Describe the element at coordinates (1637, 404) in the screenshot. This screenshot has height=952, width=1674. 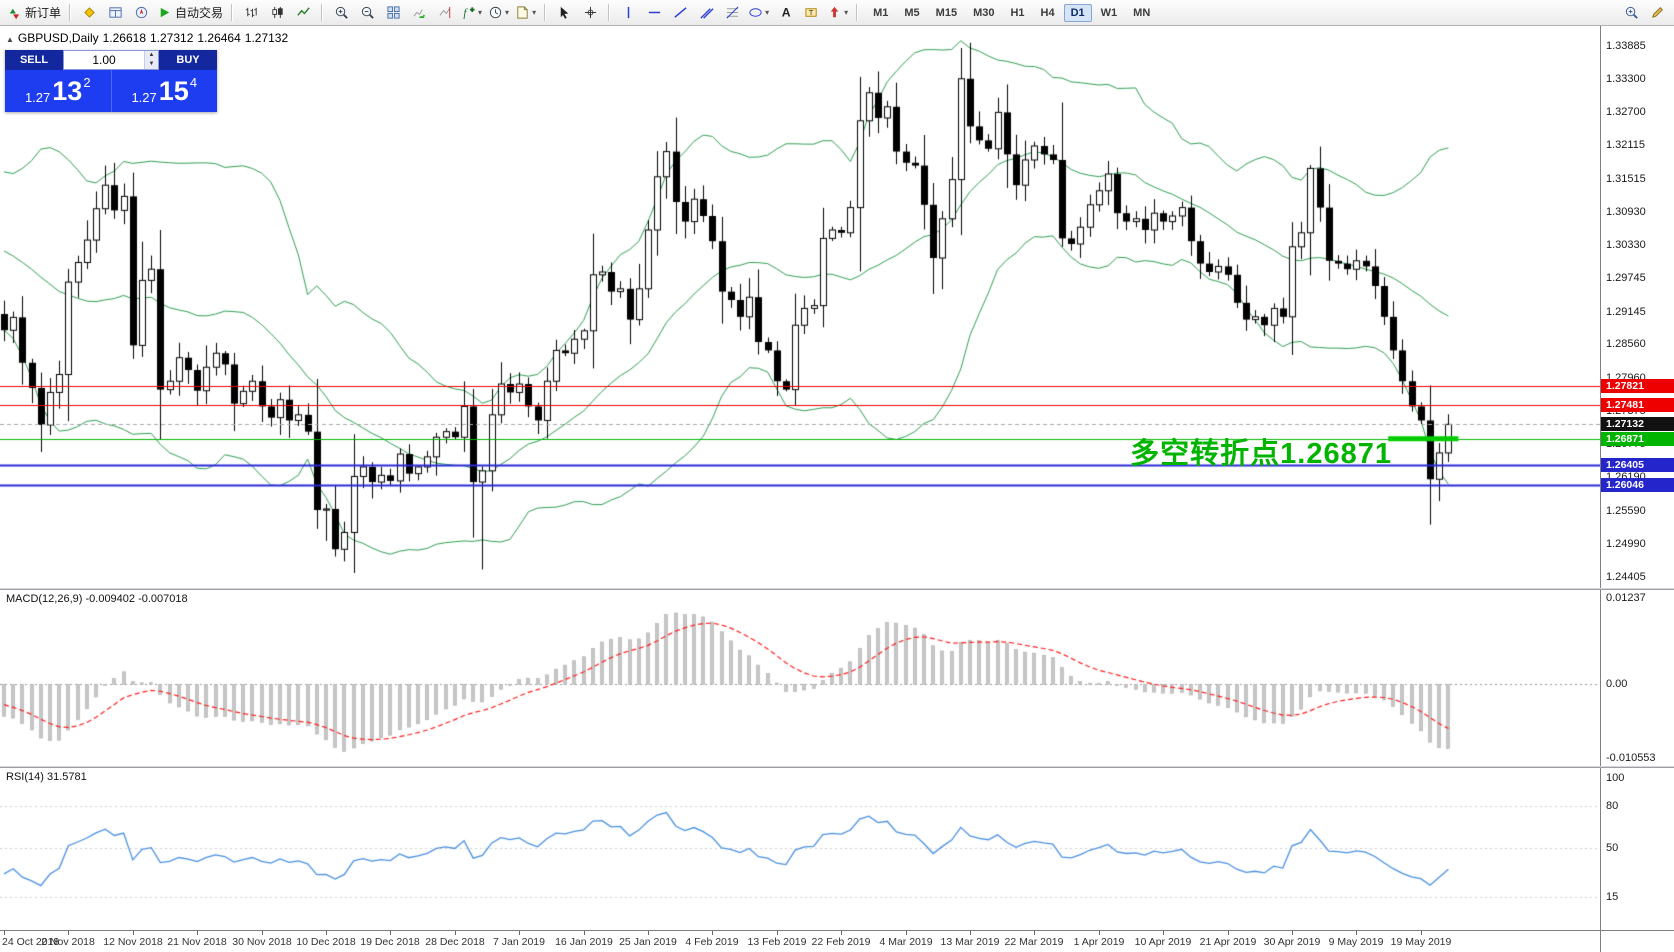
I see `price-tag: 1.27481` at that location.